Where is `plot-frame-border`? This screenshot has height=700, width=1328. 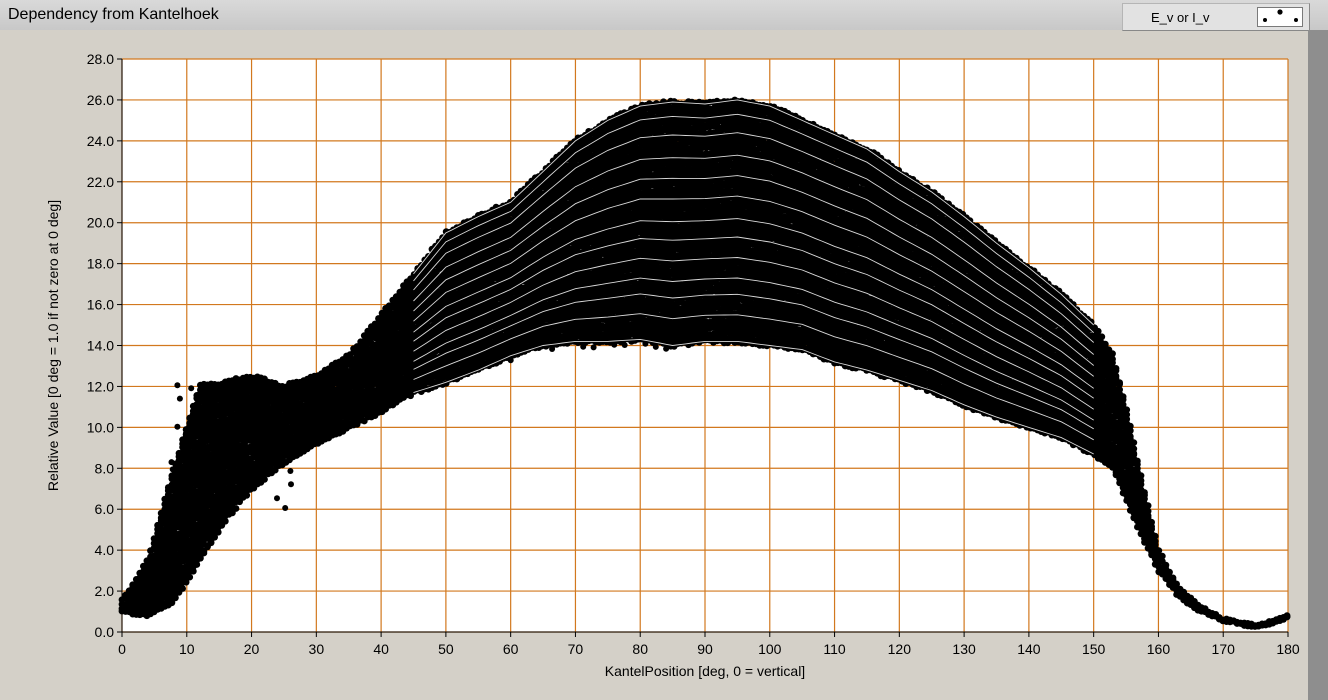 plot-frame-border is located at coordinates (1318, 365).